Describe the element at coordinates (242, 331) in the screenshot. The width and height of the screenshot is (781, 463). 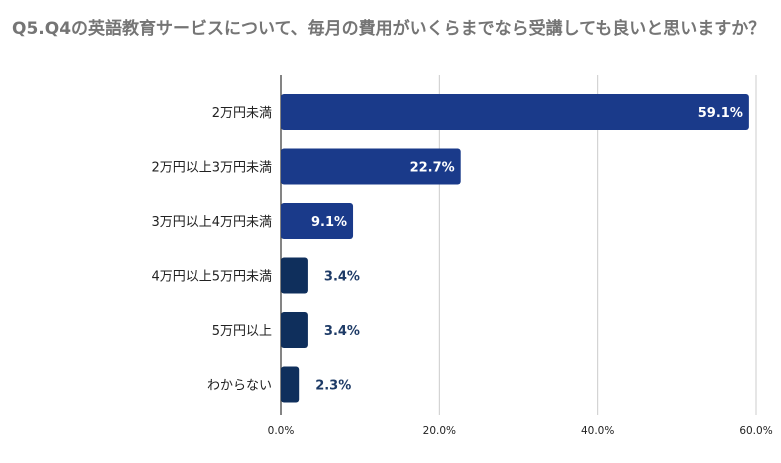
I see `category-label: 5万円以上` at that location.